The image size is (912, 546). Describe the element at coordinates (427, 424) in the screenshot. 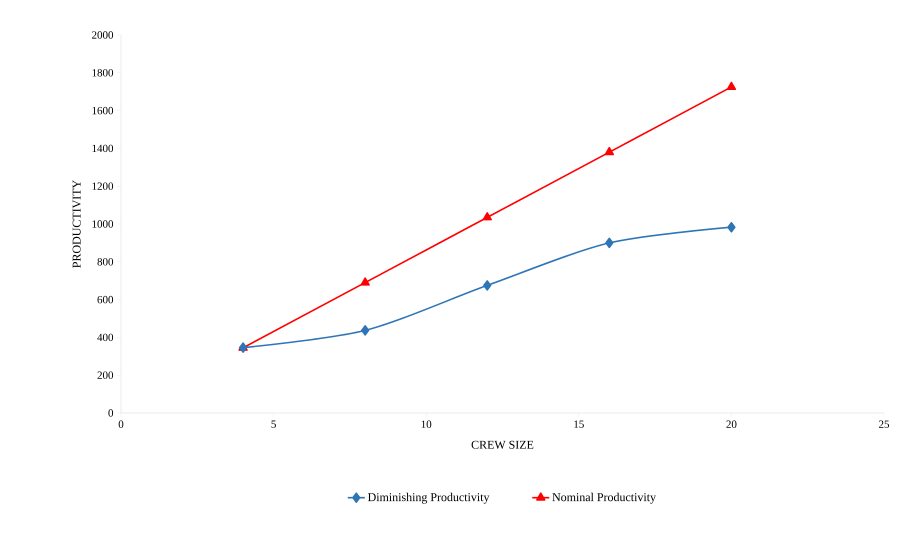

I see `x-tick-label: 10` at that location.